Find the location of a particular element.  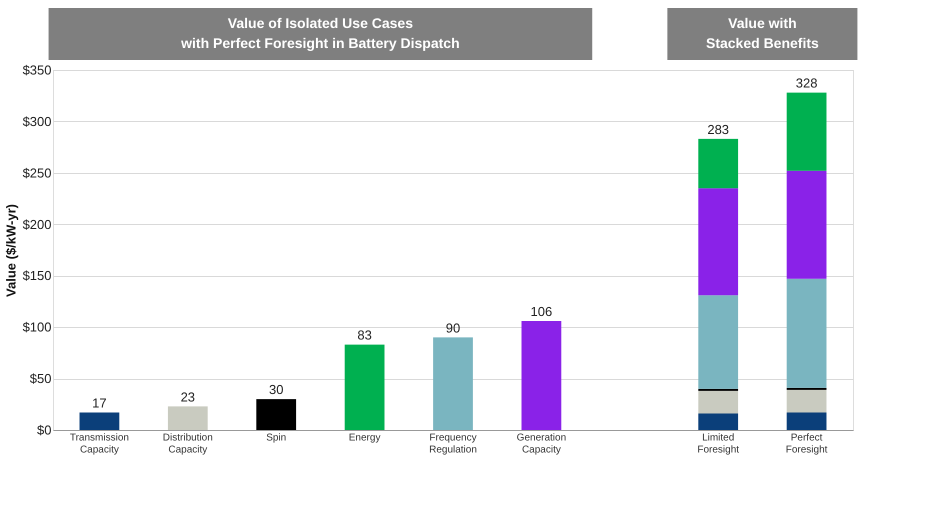

x-tick-label: Transmission Capacity is located at coordinates (99, 444).